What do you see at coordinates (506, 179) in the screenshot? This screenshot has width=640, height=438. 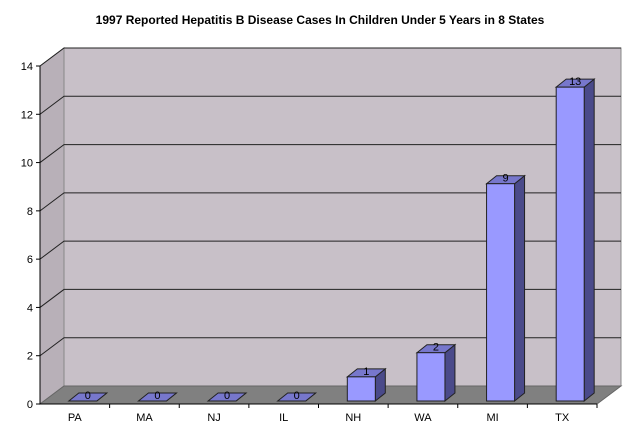 I see `data-label: 9` at bounding box center [506, 179].